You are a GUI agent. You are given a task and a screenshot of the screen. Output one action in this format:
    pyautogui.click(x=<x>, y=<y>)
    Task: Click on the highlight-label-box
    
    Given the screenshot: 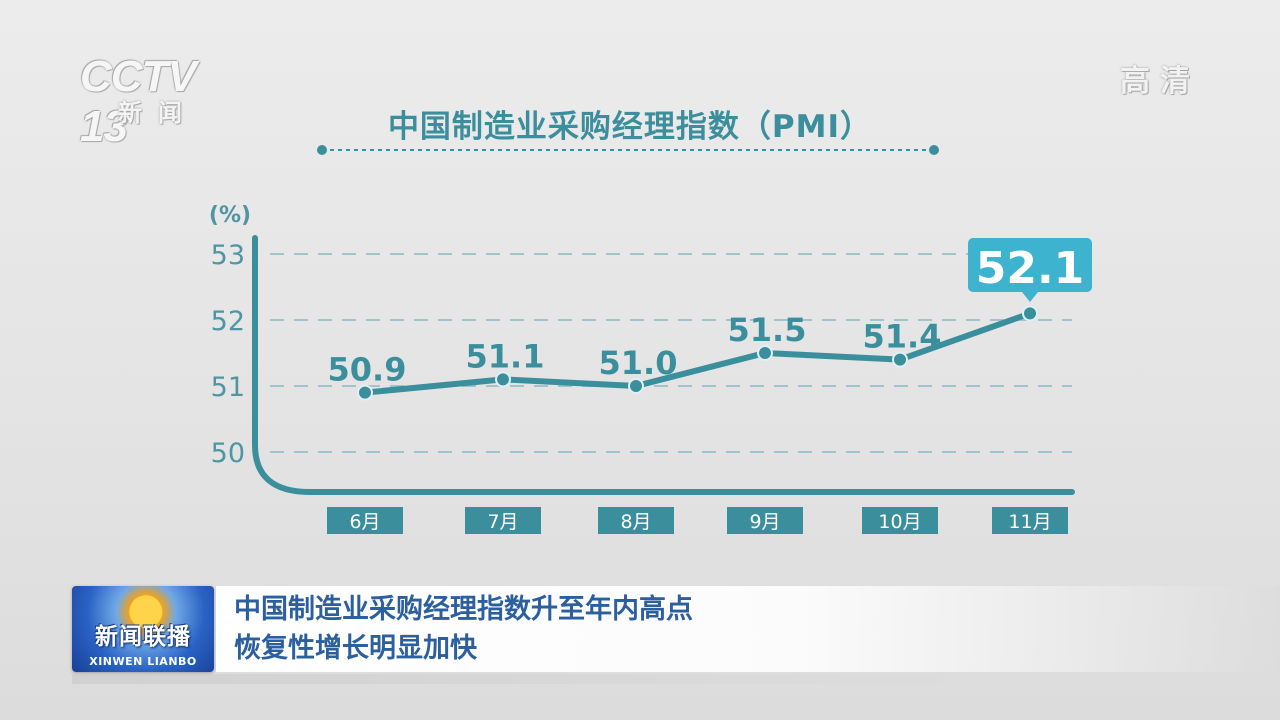 What is the action you would take?
    pyautogui.click(x=1030, y=265)
    